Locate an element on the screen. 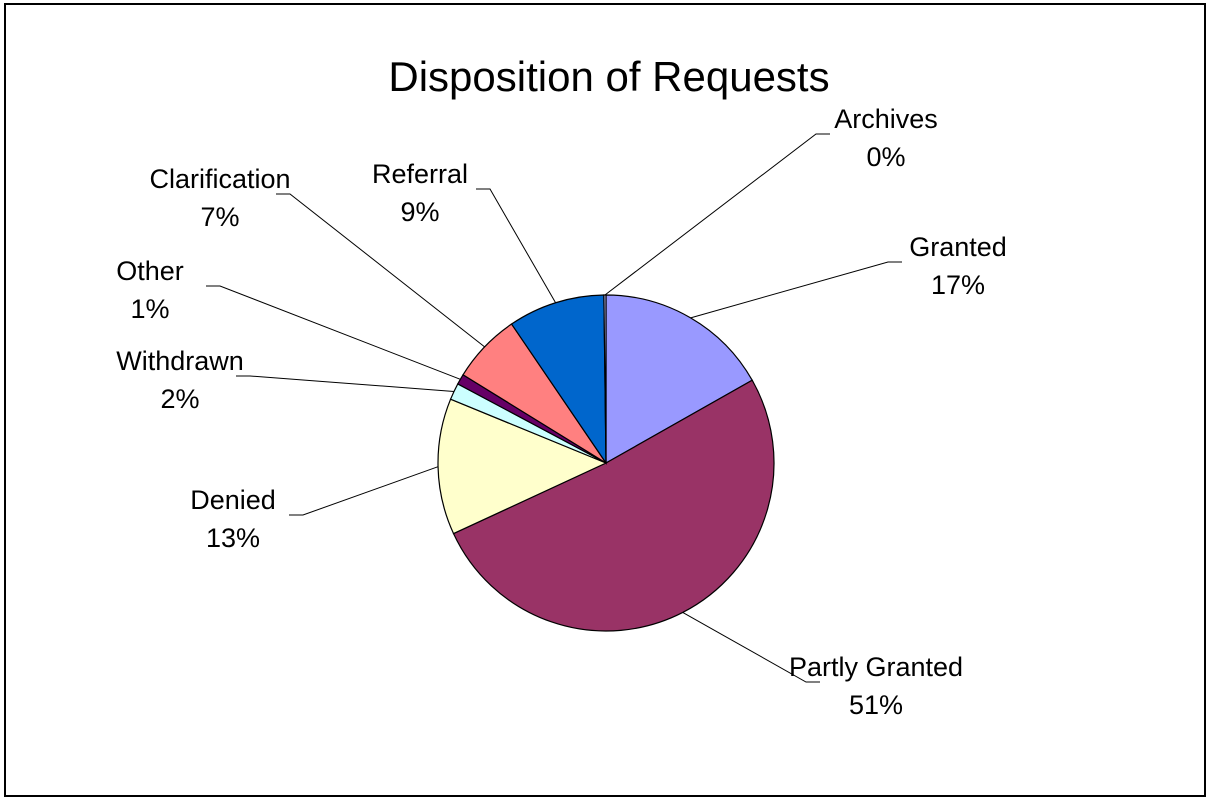 The width and height of the screenshot is (1209, 800). data-label-percent: 7% is located at coordinates (219, 217).